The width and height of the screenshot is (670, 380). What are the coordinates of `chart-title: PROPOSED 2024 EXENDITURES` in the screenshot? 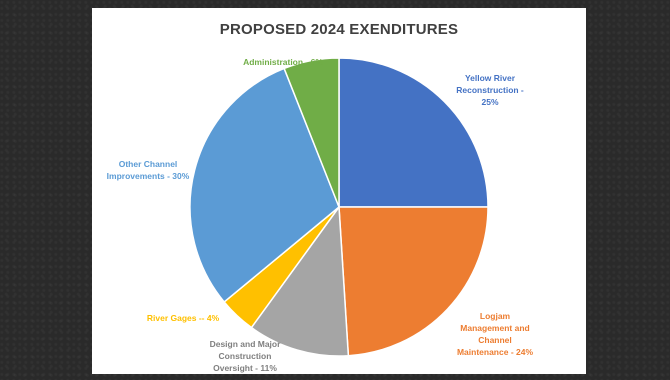 It's located at (339, 29).